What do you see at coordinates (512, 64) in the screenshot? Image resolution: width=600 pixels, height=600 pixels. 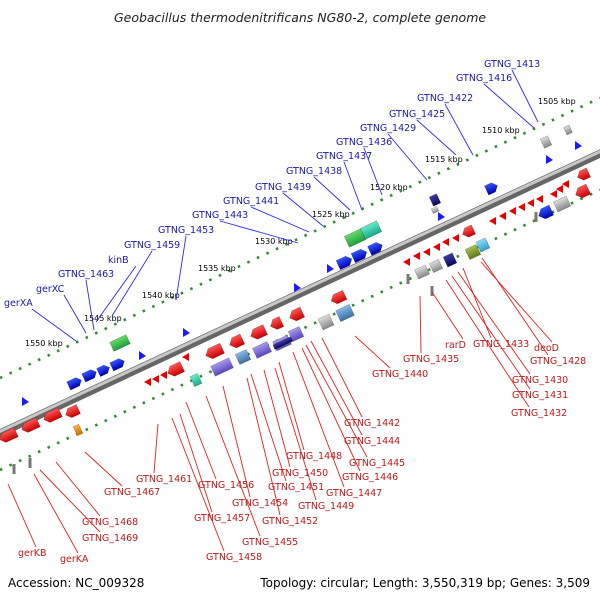 I see `forward-gene-label: GTNG_1413` at bounding box center [512, 64].